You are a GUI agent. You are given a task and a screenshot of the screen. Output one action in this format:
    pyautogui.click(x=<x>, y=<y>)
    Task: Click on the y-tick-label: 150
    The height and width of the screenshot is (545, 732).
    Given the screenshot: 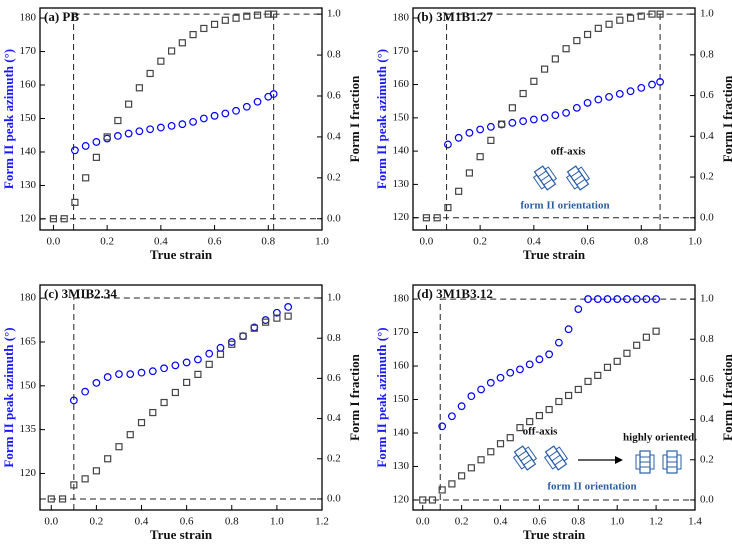 What is the action you would take?
    pyautogui.click(x=401, y=117)
    